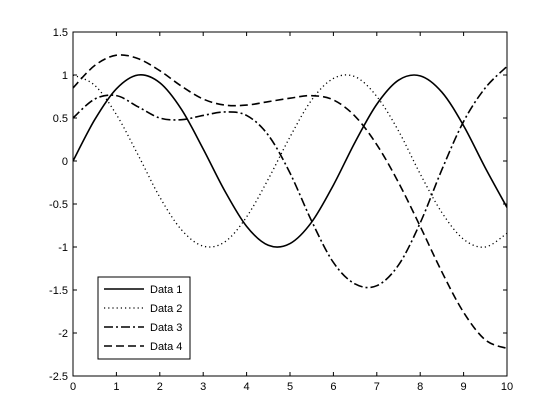  Describe the element at coordinates (58, 205) in the screenshot. I see `y-tick-label: -0.5` at that location.